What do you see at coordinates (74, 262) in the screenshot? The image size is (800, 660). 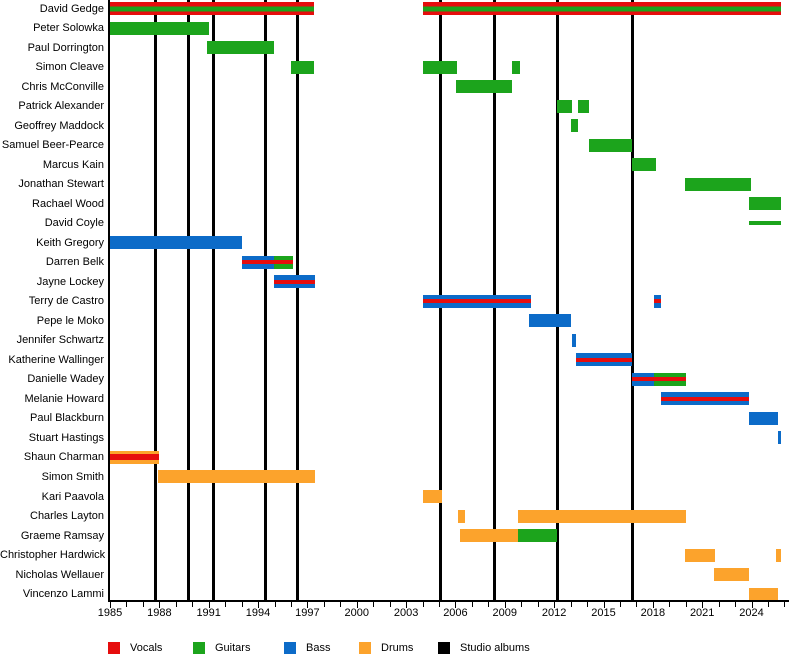 I see `member-label: Darren Belk` at bounding box center [74, 262].